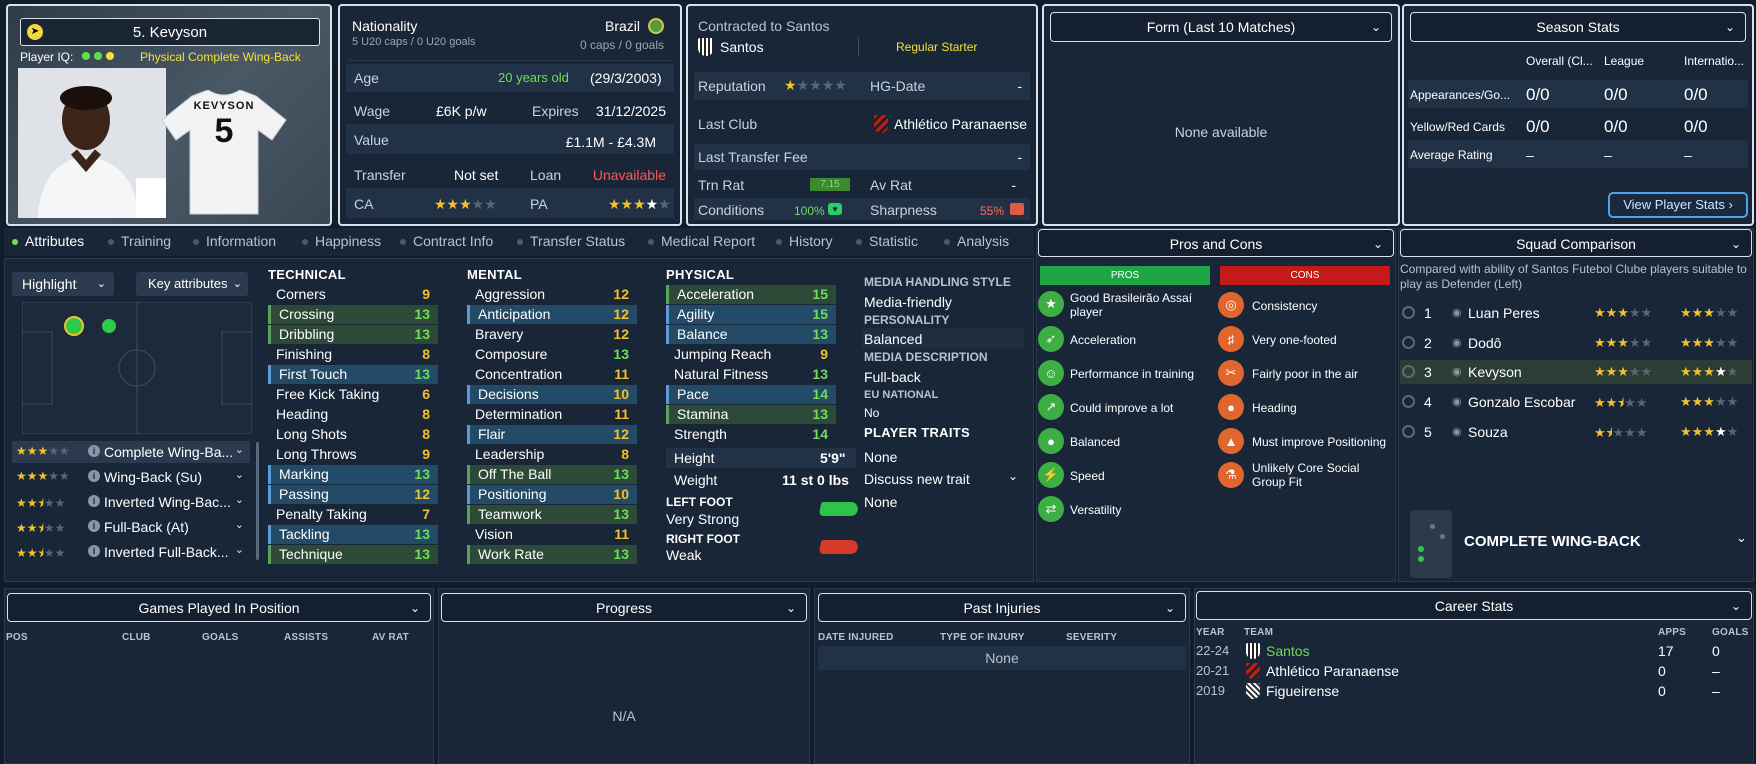 This screenshot has width=1756, height=764. Describe the element at coordinates (751, 314) in the screenshot. I see `attribute-row: Agility 15` at that location.